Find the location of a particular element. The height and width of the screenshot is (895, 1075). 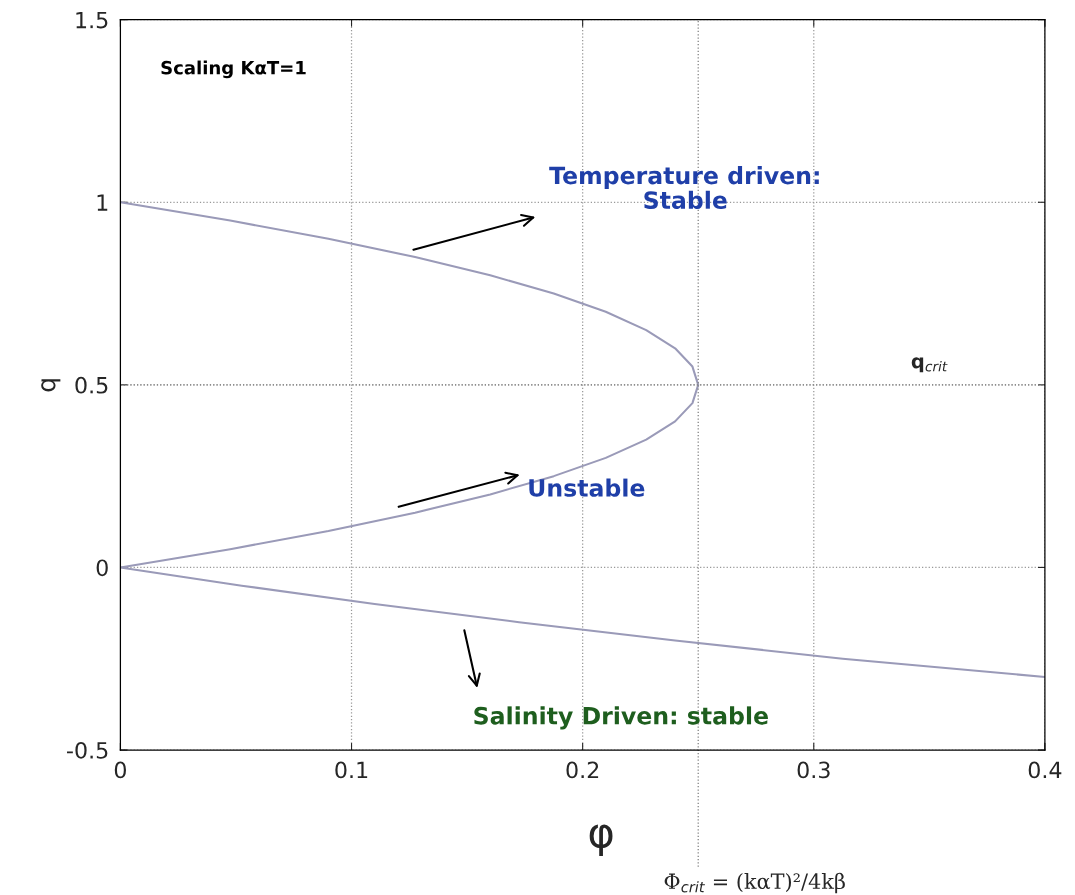

annotation: Scaling KαT=1 is located at coordinates (233, 69).